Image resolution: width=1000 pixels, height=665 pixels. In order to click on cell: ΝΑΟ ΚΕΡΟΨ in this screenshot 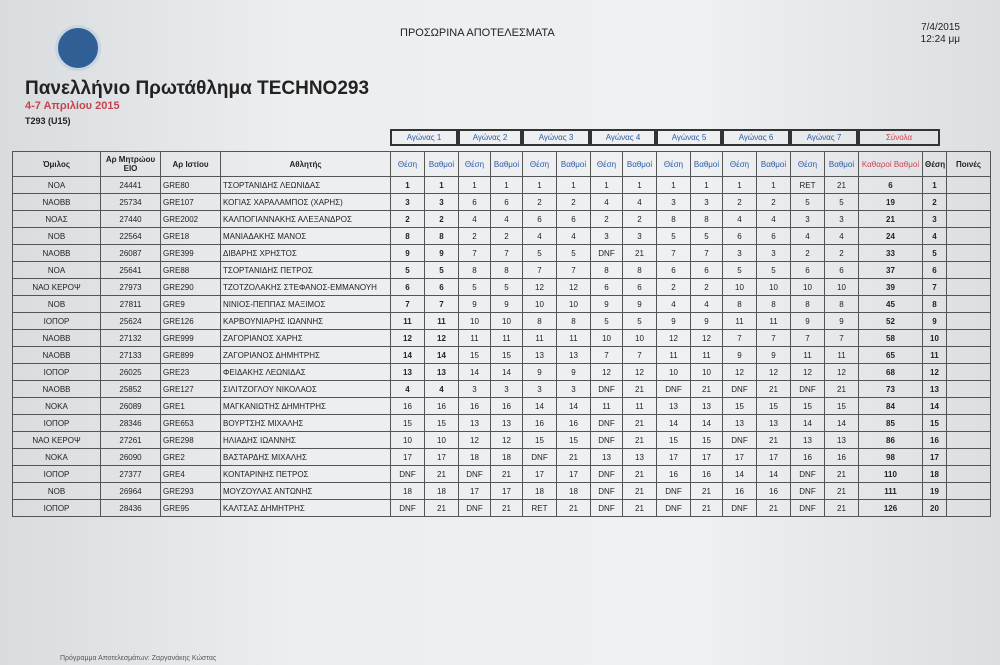, I will do `click(56, 440)`.